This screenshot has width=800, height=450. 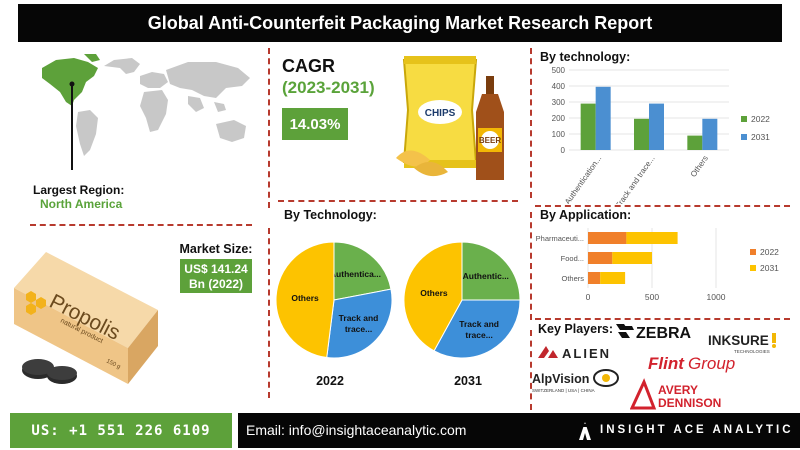 I want to click on avery-logo-text-b: DENNISON, so click(x=689, y=403).